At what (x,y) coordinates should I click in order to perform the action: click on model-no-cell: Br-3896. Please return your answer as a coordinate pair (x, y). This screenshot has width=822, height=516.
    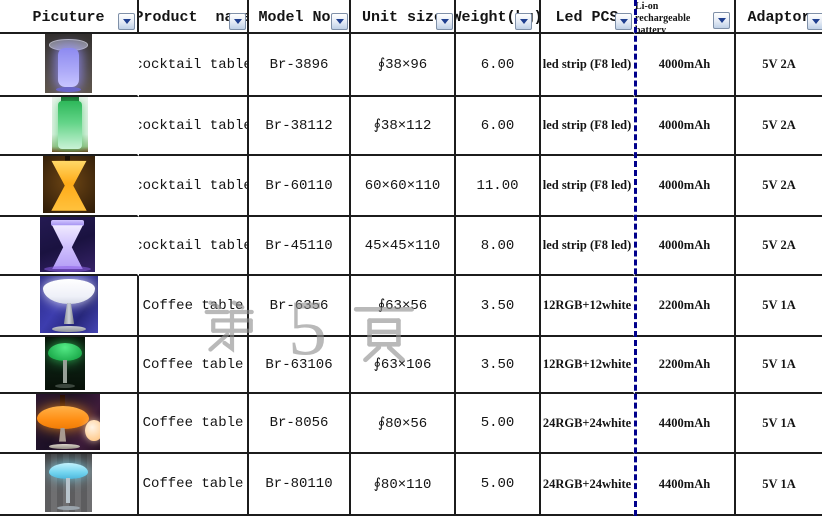
    Looking at the image, I should click on (300, 65).